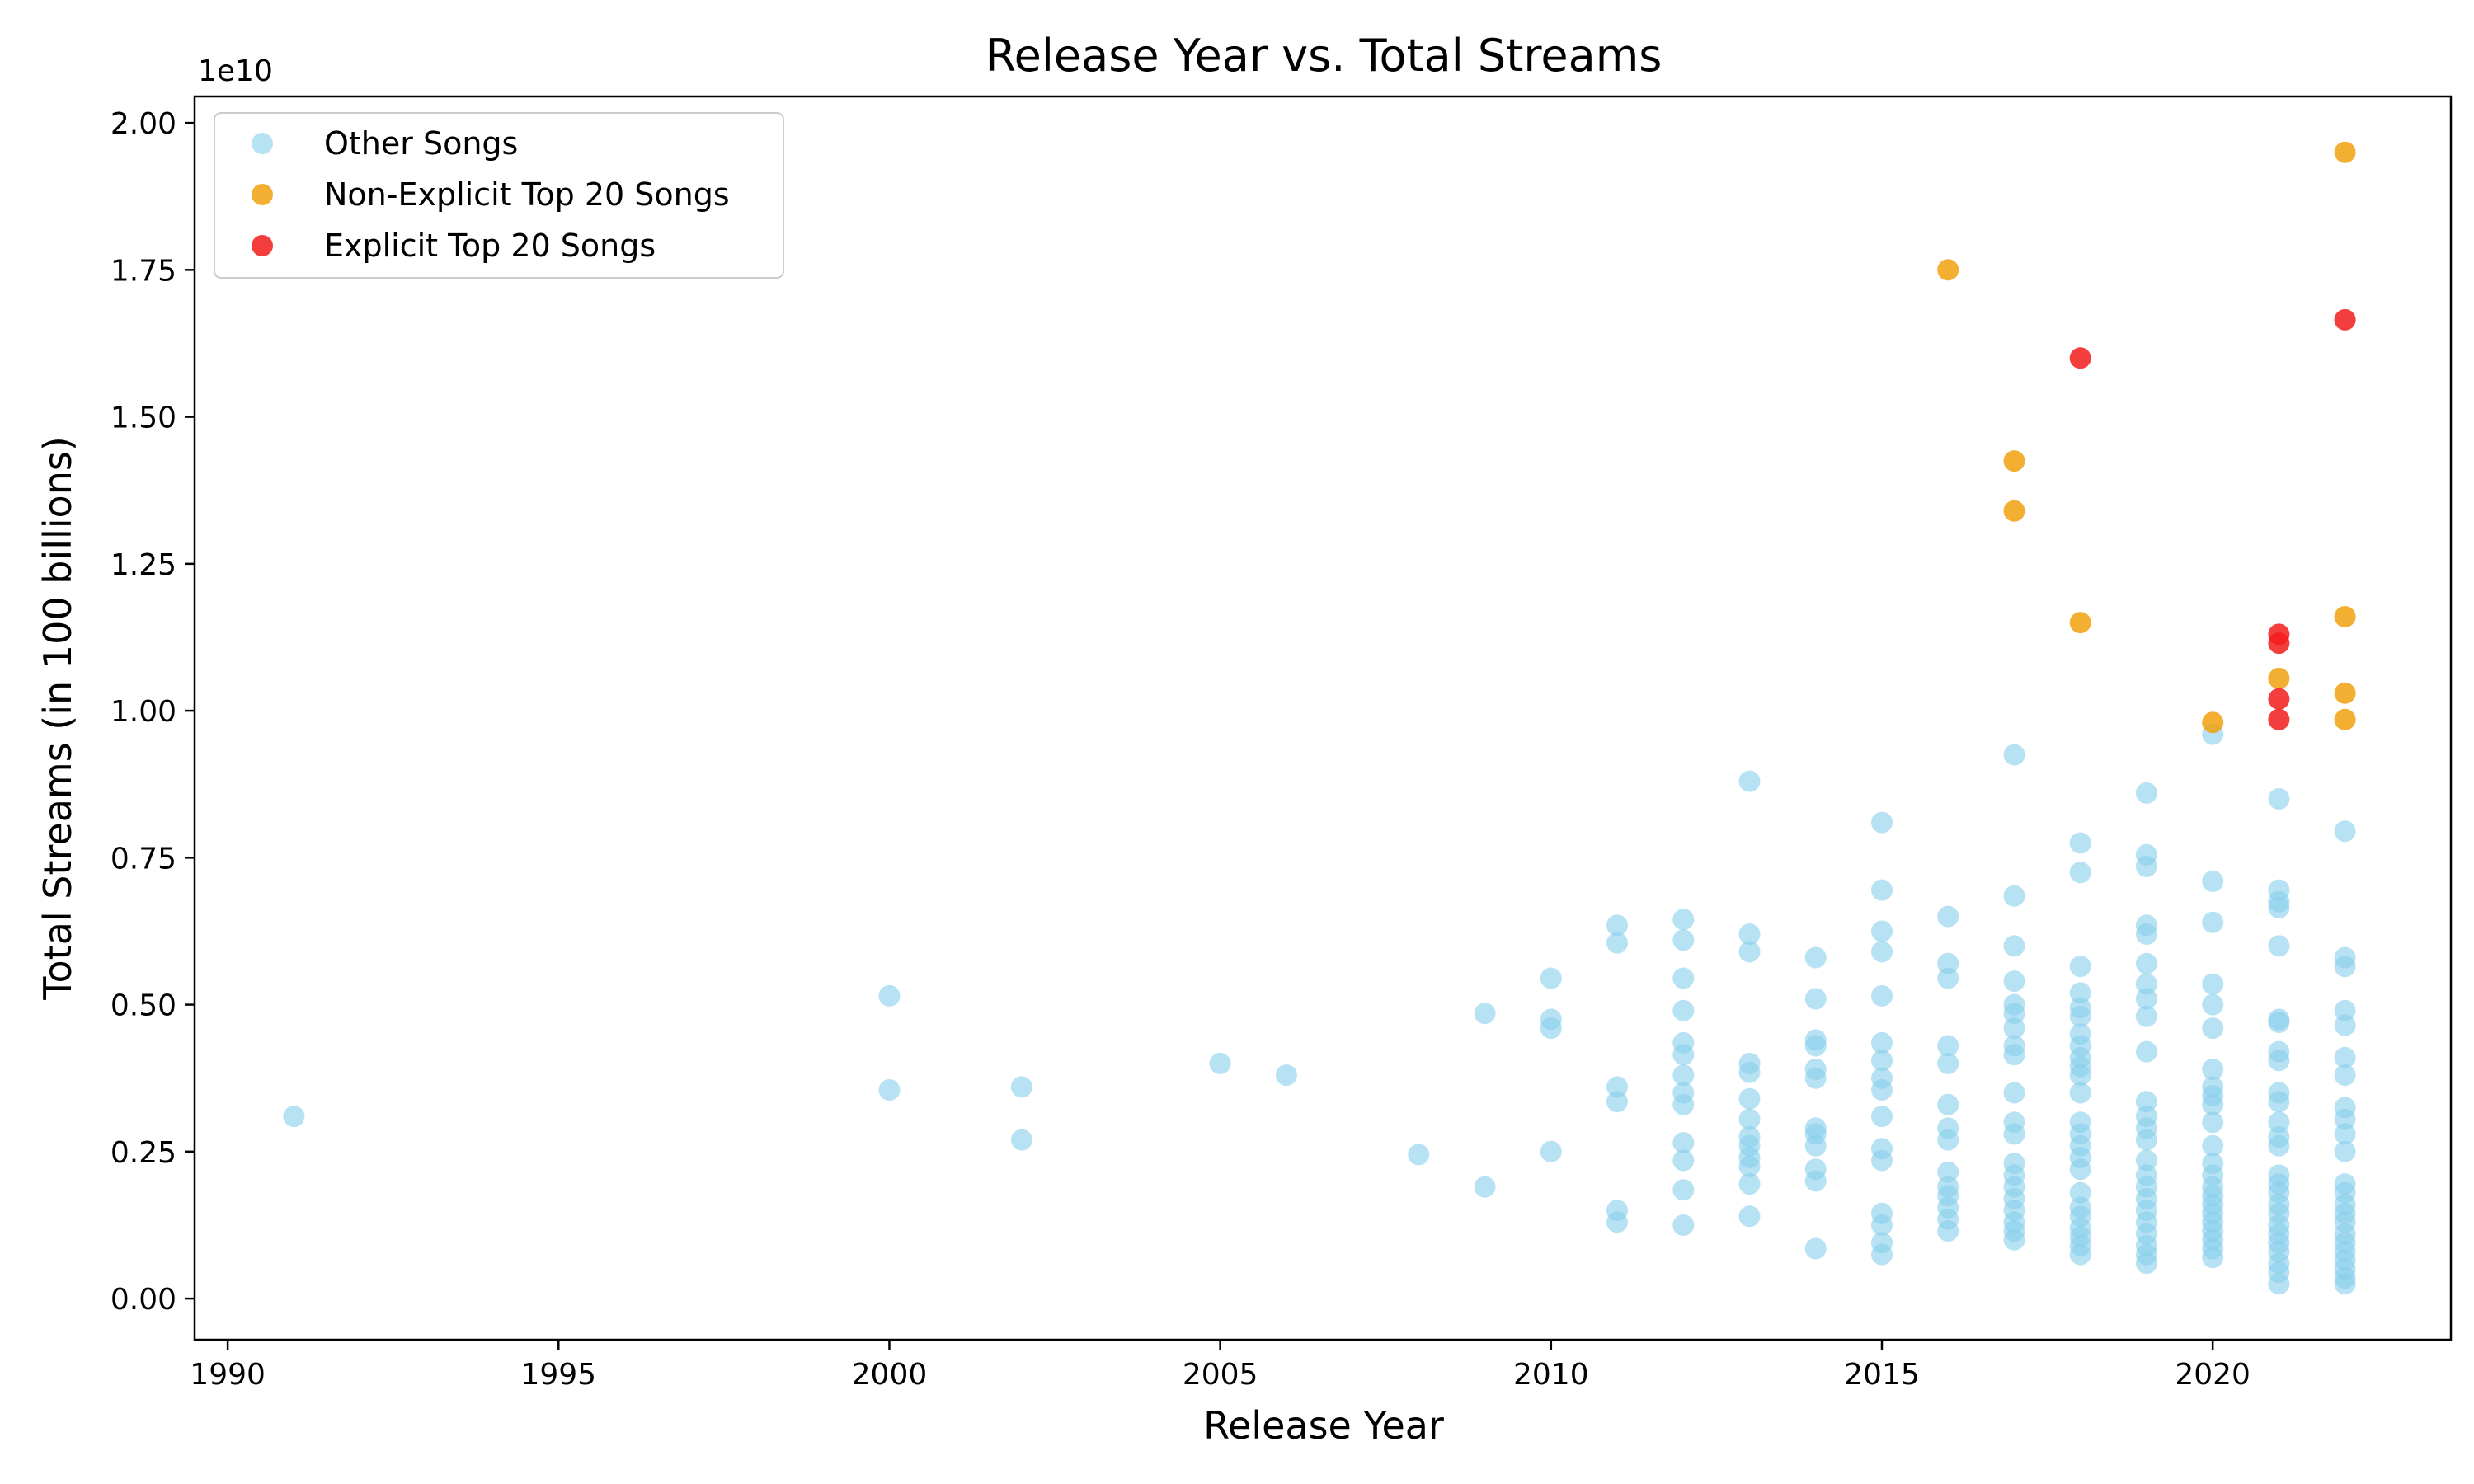 This screenshot has height=1484, width=2474. I want to click on y-tick-label-4: 1.00, so click(143, 712).